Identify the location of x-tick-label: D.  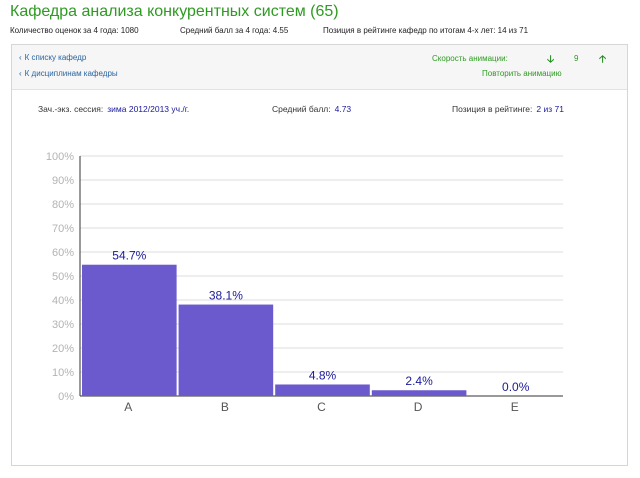
(418, 407).